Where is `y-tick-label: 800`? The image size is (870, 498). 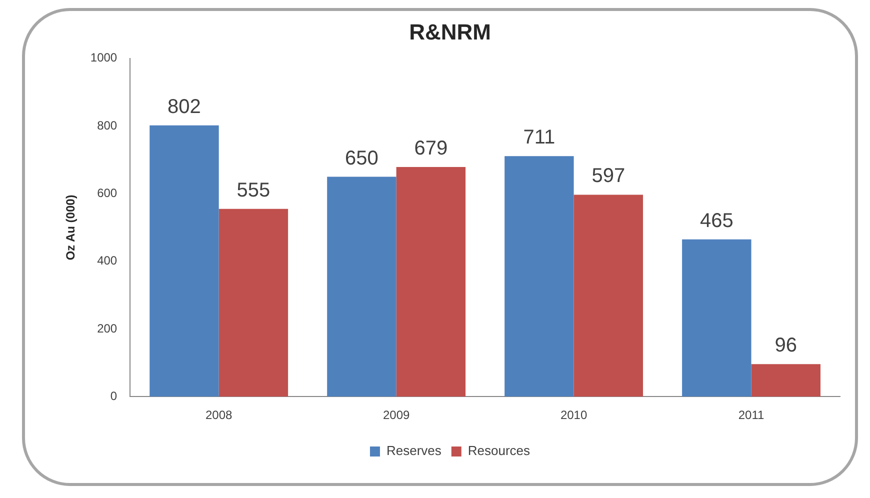 y-tick-label: 800 is located at coordinates (107, 125).